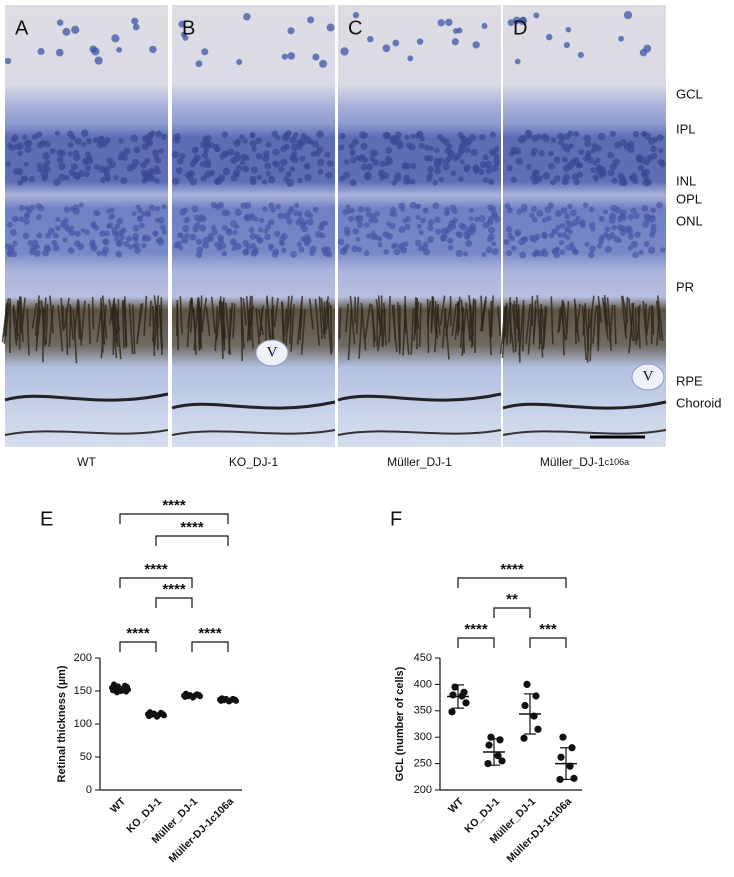 This screenshot has width=734, height=877. What do you see at coordinates (512, 599) in the screenshot?
I see `significance-label: **` at bounding box center [512, 599].